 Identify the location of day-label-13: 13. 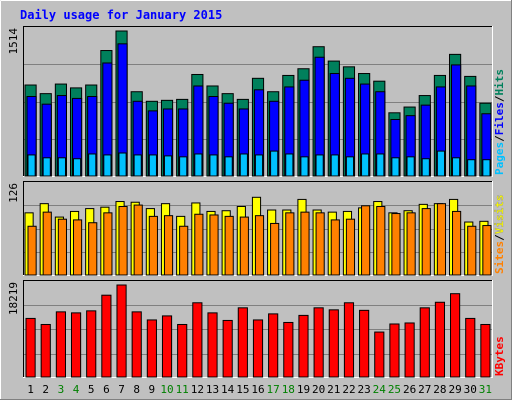
(212, 389).